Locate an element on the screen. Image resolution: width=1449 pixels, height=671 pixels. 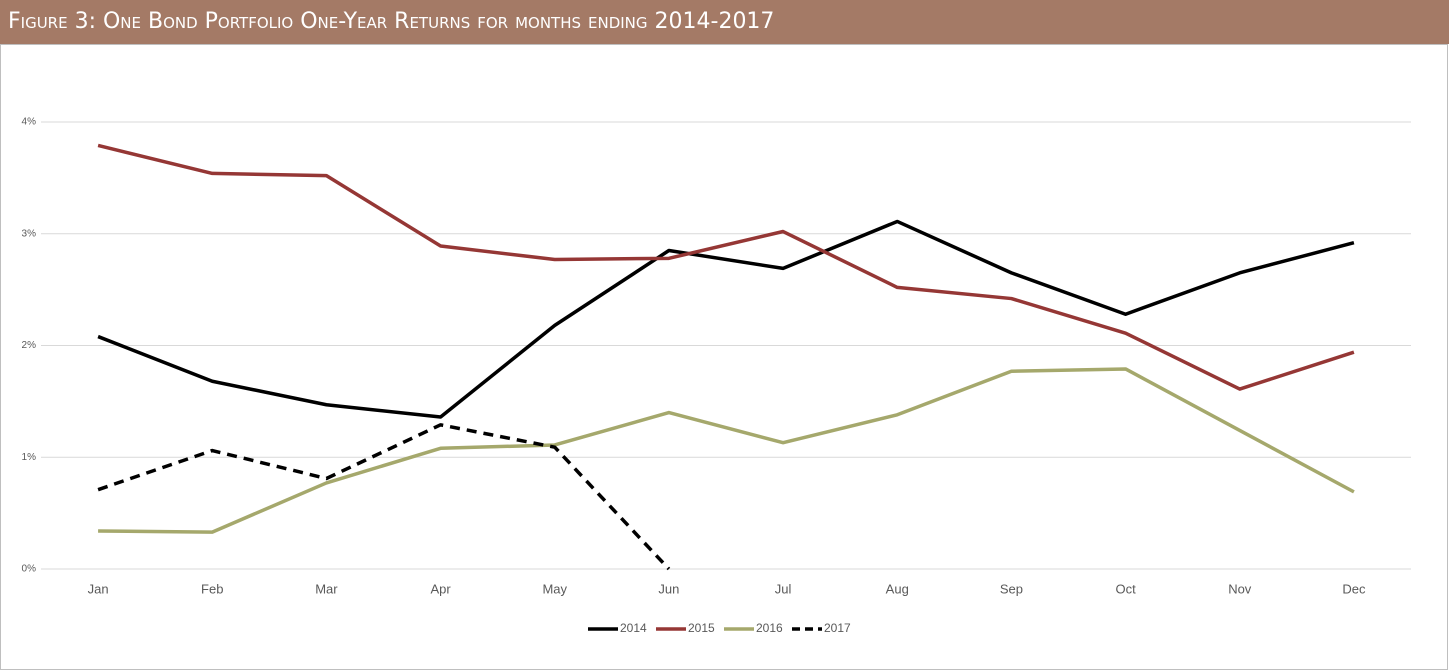
legend-label: 2016 is located at coordinates (769, 628).